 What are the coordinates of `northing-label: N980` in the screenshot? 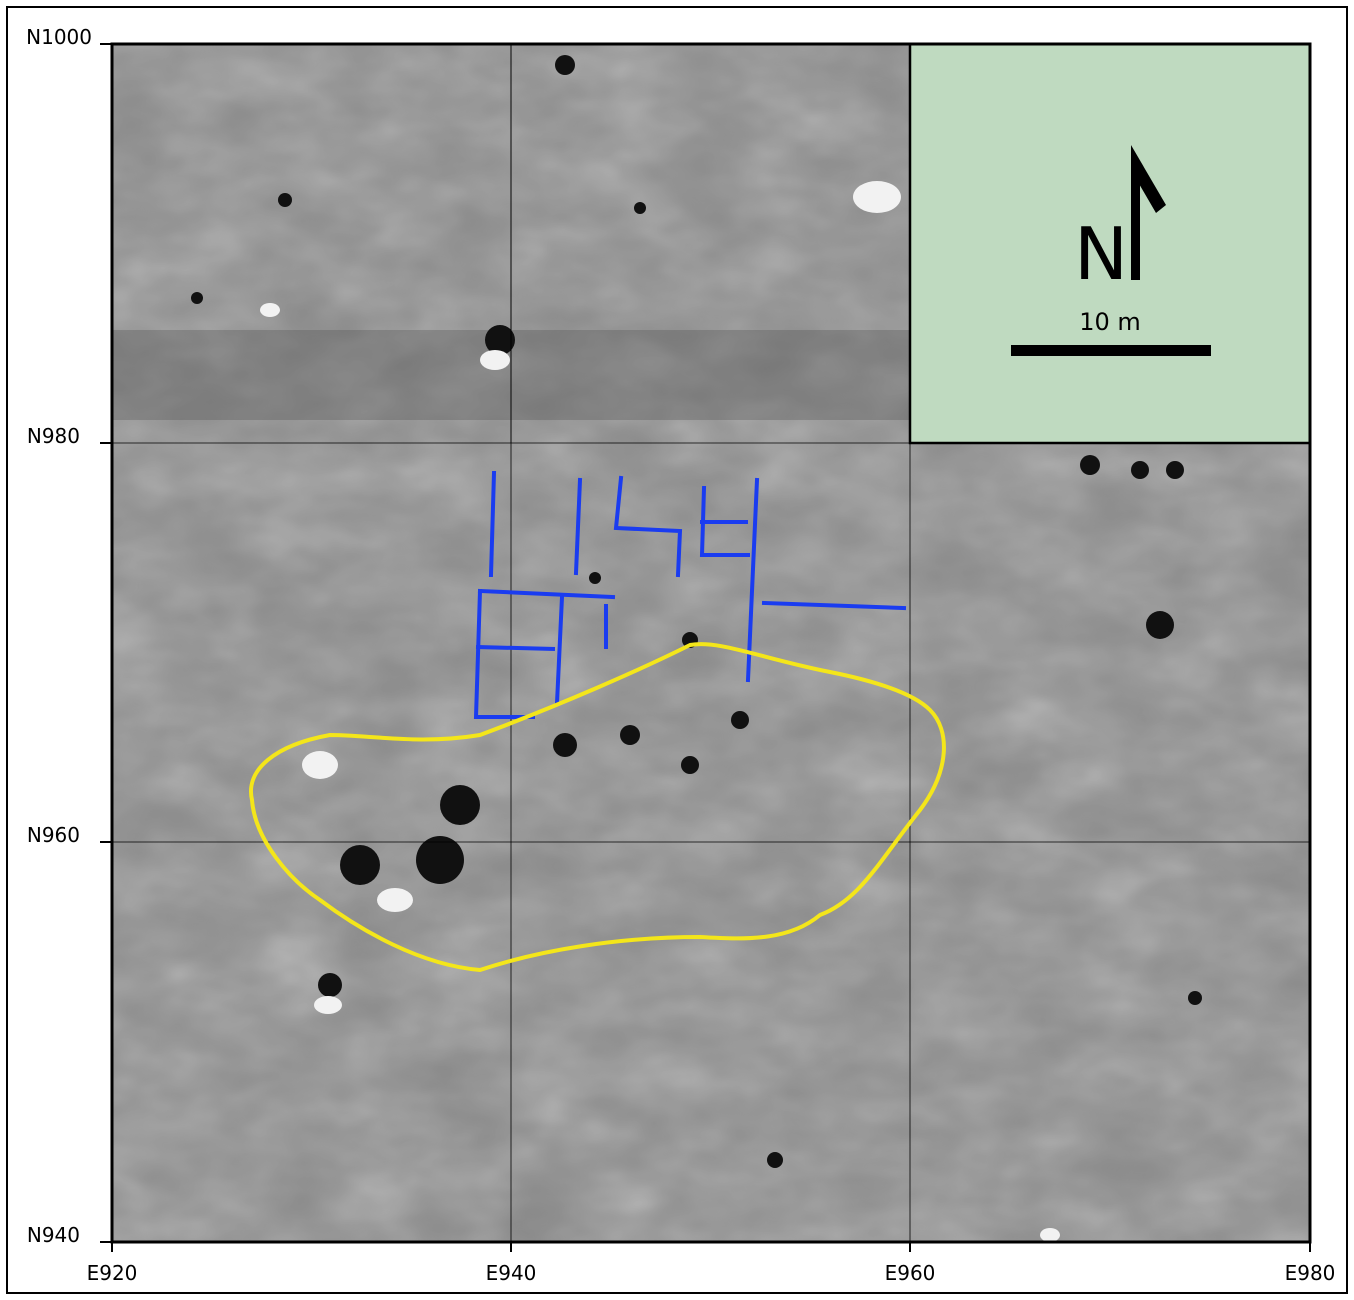 It's located at (53, 436).